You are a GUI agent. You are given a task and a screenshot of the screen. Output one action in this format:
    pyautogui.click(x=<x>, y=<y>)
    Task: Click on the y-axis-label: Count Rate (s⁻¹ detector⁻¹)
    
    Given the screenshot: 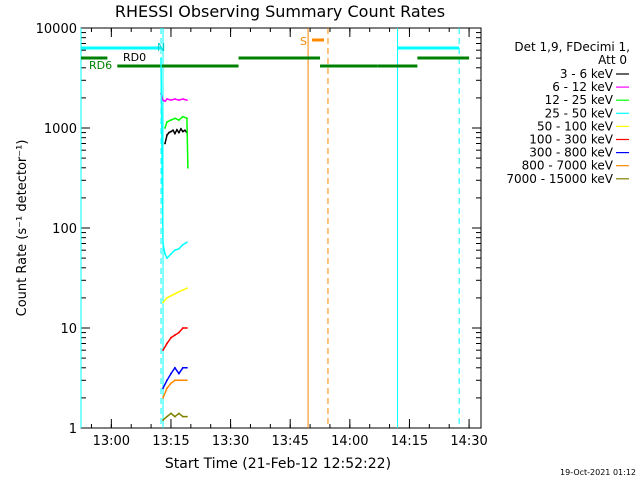 What is the action you would take?
    pyautogui.click(x=22, y=228)
    